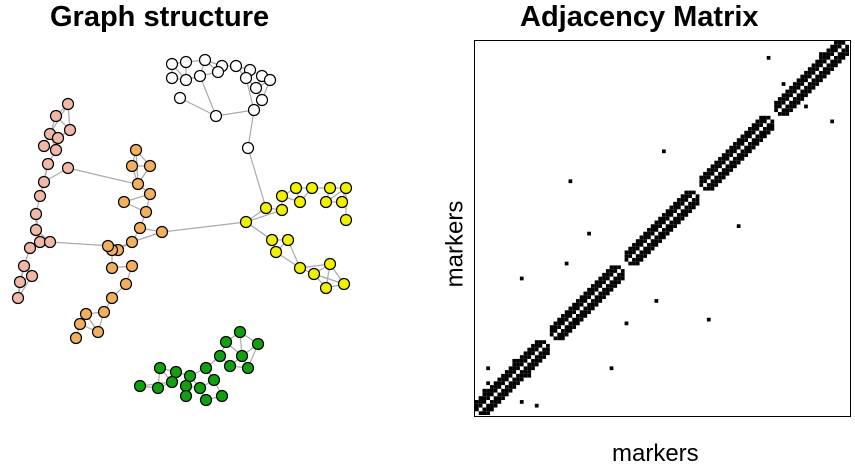 Image resolution: width=855 pixels, height=468 pixels. I want to click on adjacency-matrix-title: Adjacency Matrix, so click(639, 17).